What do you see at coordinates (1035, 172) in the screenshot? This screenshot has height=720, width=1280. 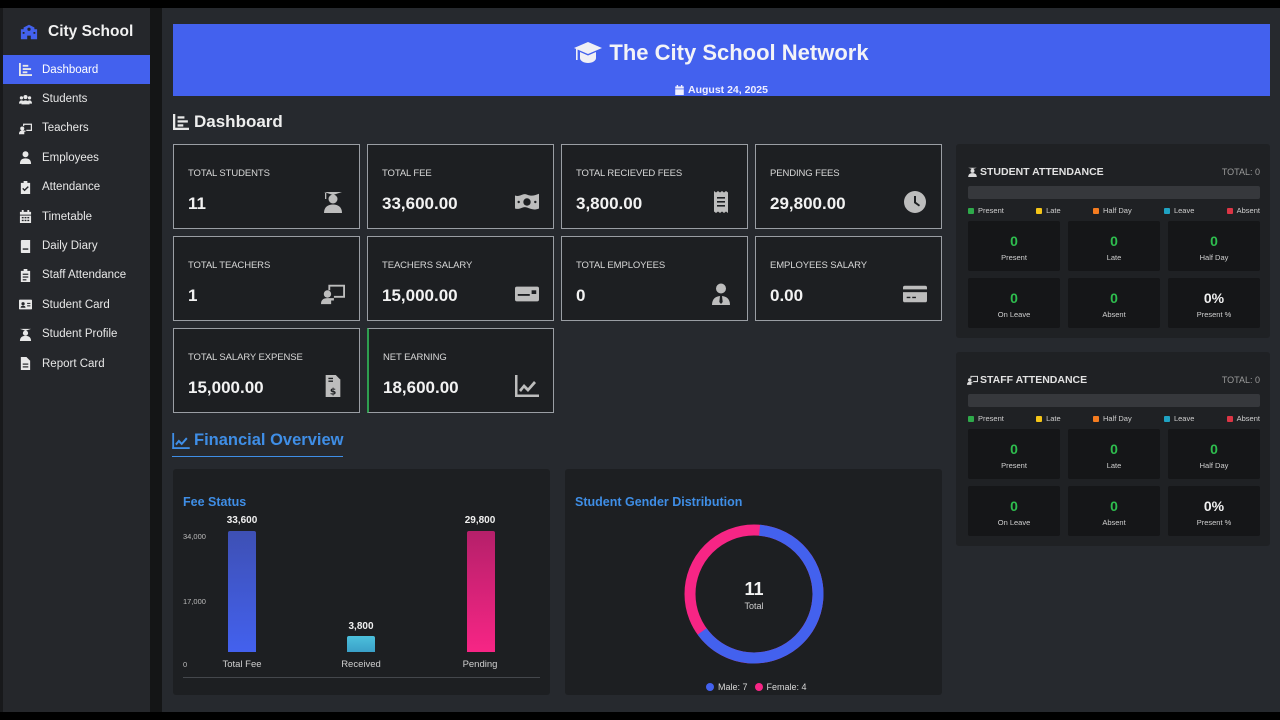 I see `panel-title: STUDENT ATTENDANCE` at bounding box center [1035, 172].